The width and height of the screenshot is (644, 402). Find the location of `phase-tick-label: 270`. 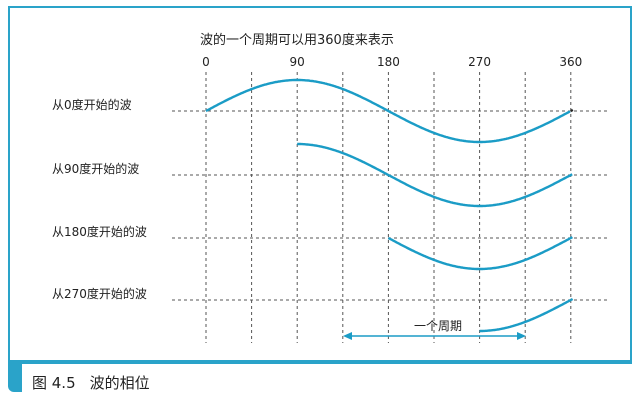

phase-tick-label: 270 is located at coordinates (479, 62).